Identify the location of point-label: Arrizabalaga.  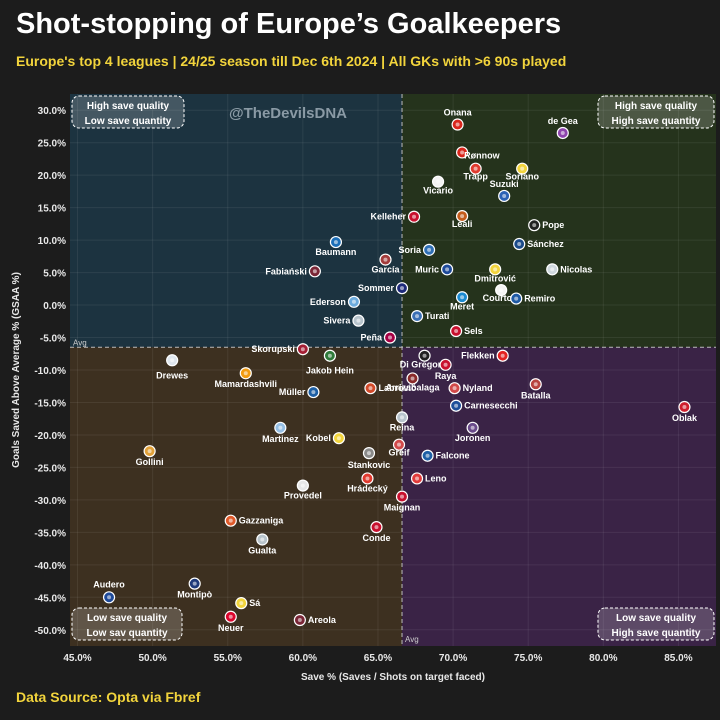
(413, 387).